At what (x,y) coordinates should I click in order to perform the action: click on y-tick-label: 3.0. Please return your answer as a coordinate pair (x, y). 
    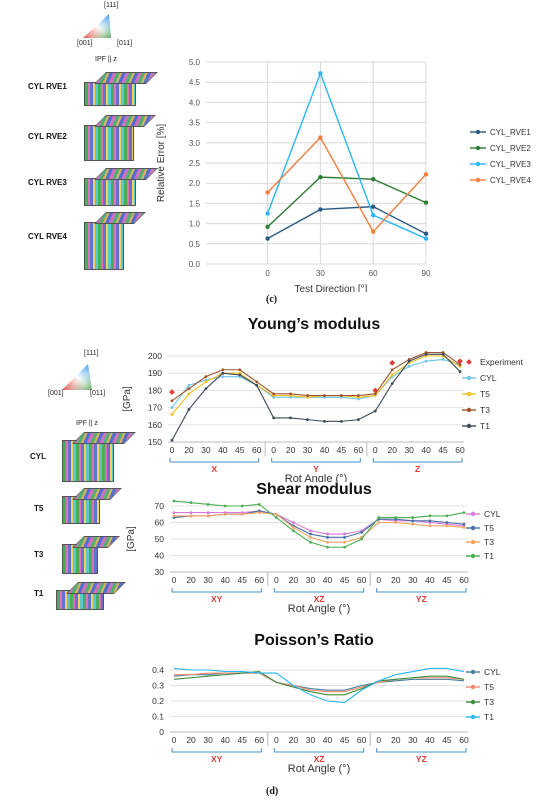
    Looking at the image, I should click on (195, 143).